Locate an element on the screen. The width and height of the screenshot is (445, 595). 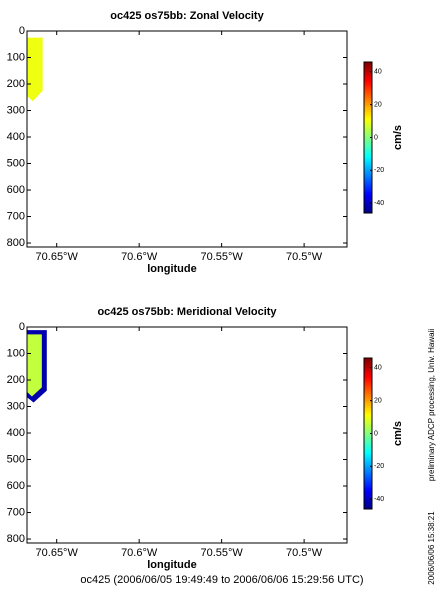
x-tick-label: 70.55°W is located at coordinates (221, 553).